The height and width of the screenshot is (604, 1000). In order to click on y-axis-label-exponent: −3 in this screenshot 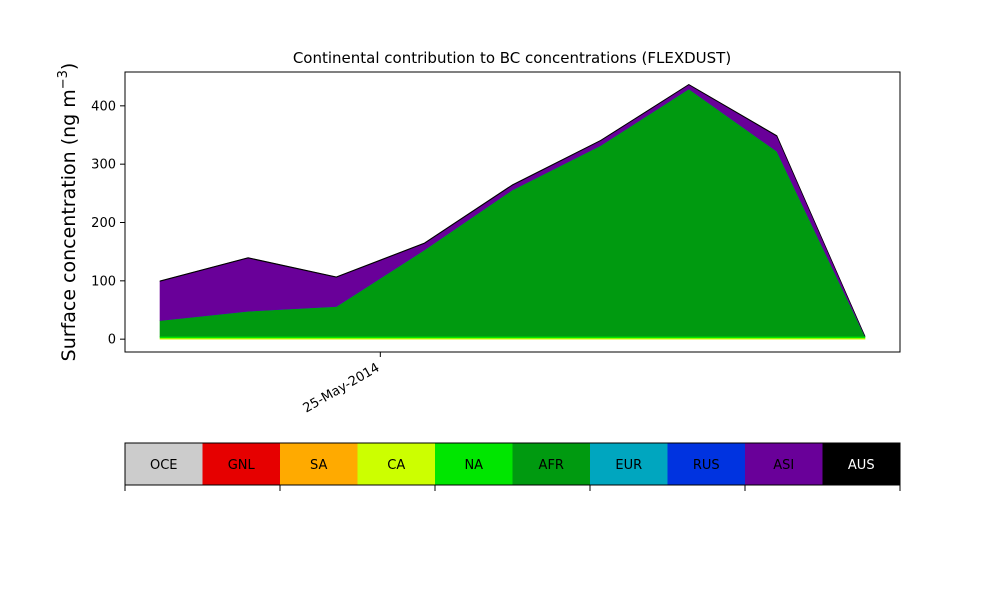, I will do `click(63, 79)`.